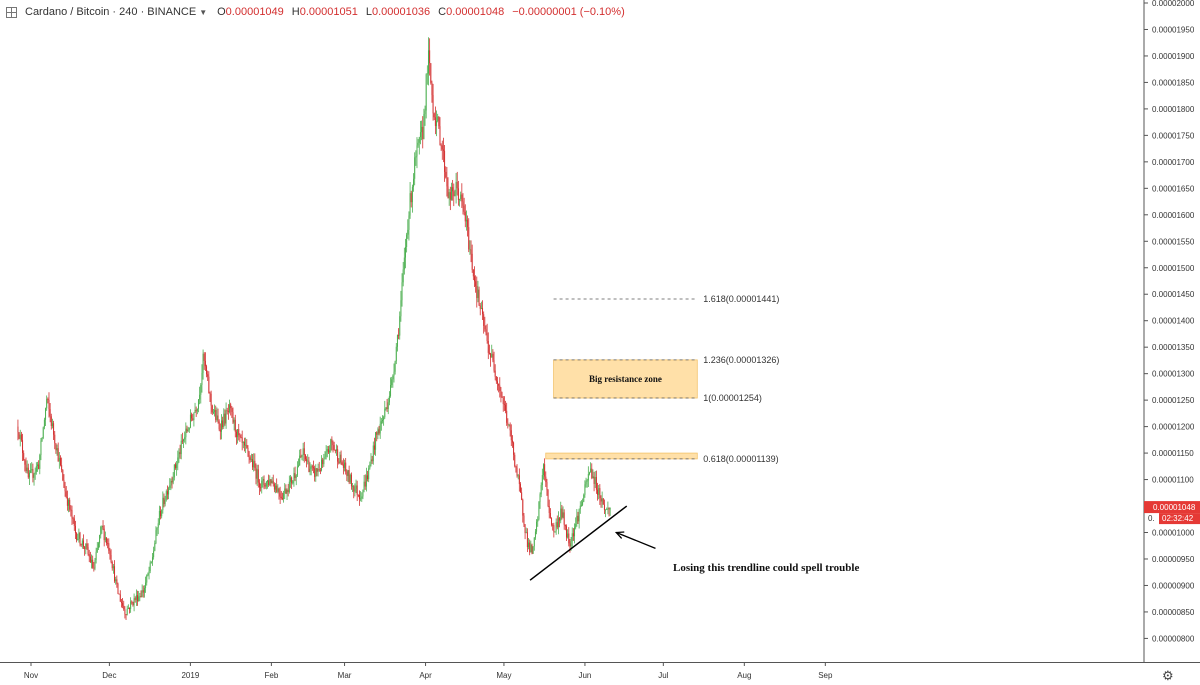 This screenshot has height=685, width=1200. Describe the element at coordinates (11, 12) in the screenshot. I see `expand-icon` at that location.